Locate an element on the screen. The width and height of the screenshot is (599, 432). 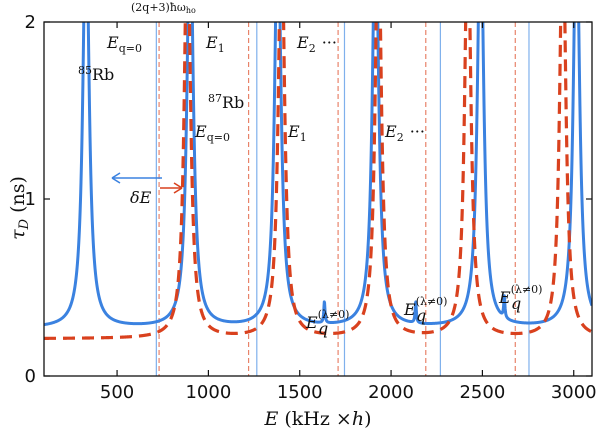
e1-label-top: E1 is located at coordinates (215, 44).